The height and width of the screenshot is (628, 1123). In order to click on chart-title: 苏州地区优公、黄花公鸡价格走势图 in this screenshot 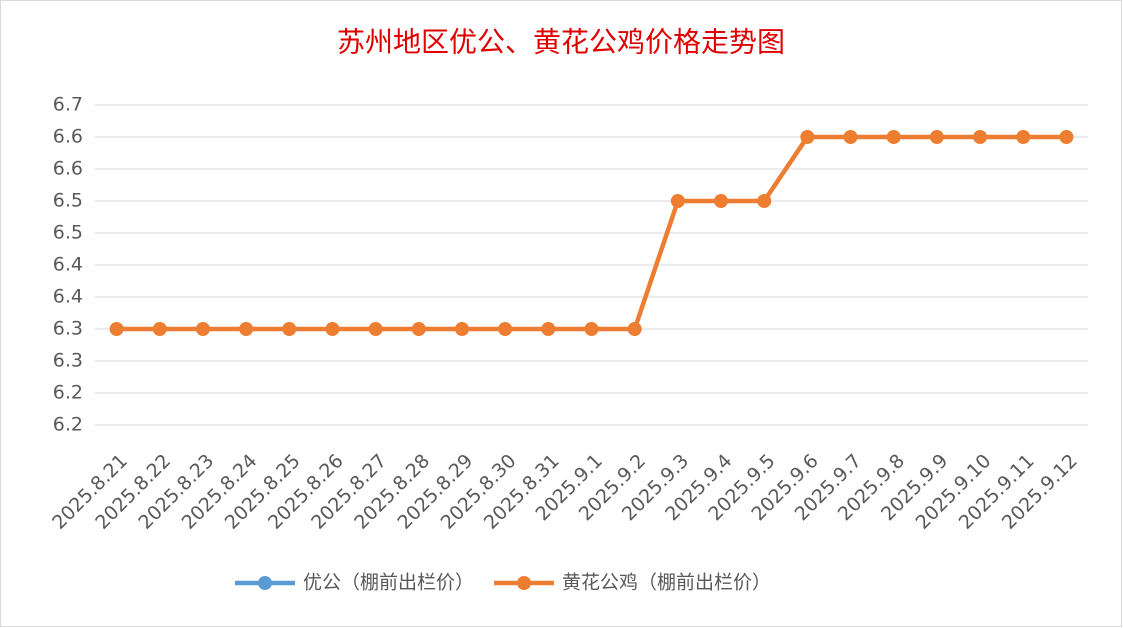, I will do `click(561, 42)`.